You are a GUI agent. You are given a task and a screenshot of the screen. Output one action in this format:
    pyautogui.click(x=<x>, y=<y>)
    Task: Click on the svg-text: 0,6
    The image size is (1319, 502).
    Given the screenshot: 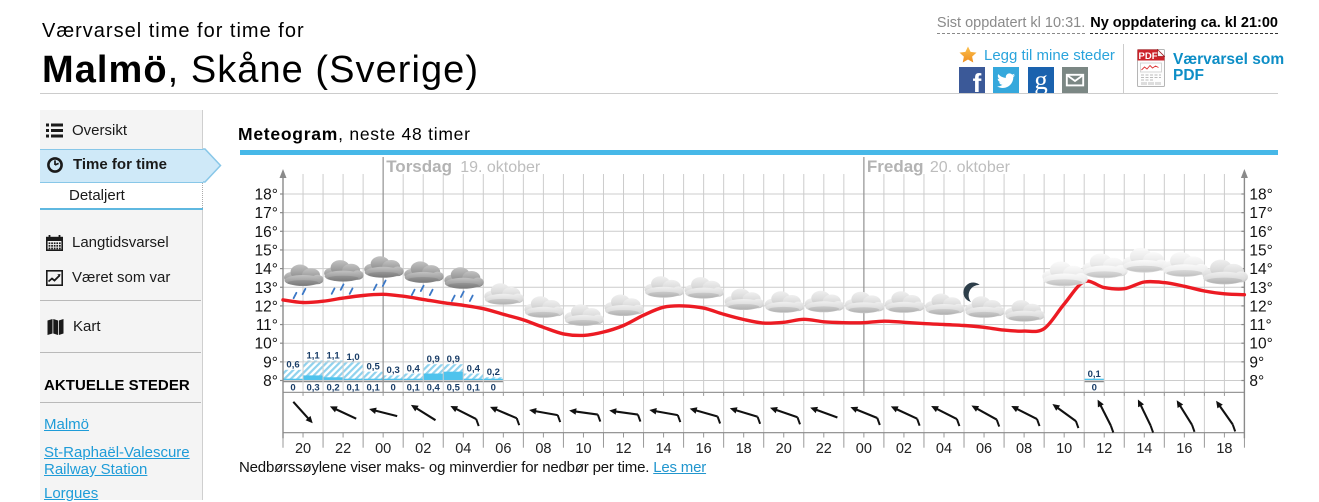 What is the action you would take?
    pyautogui.click(x=292, y=365)
    